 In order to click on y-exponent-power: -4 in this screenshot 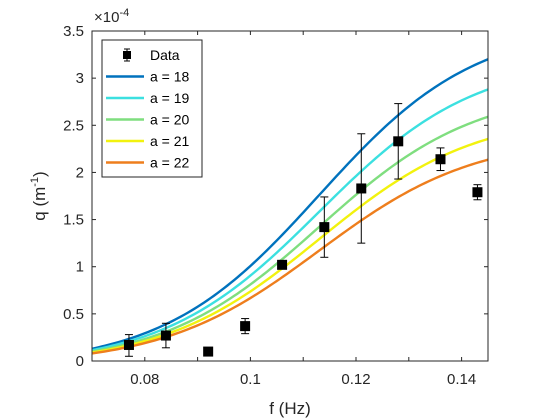, I will do `click(124, 13)`.